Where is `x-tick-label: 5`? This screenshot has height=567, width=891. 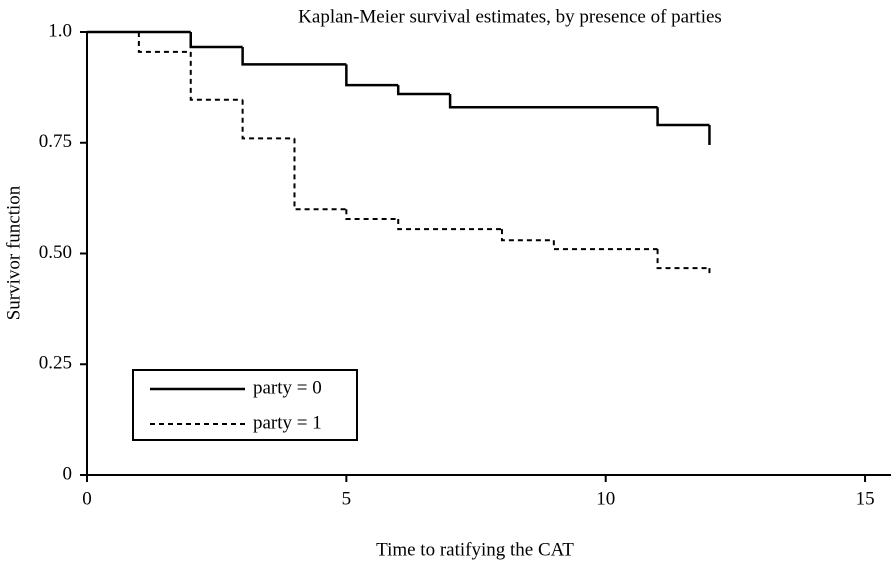
x-tick-label: 5 is located at coordinates (347, 498).